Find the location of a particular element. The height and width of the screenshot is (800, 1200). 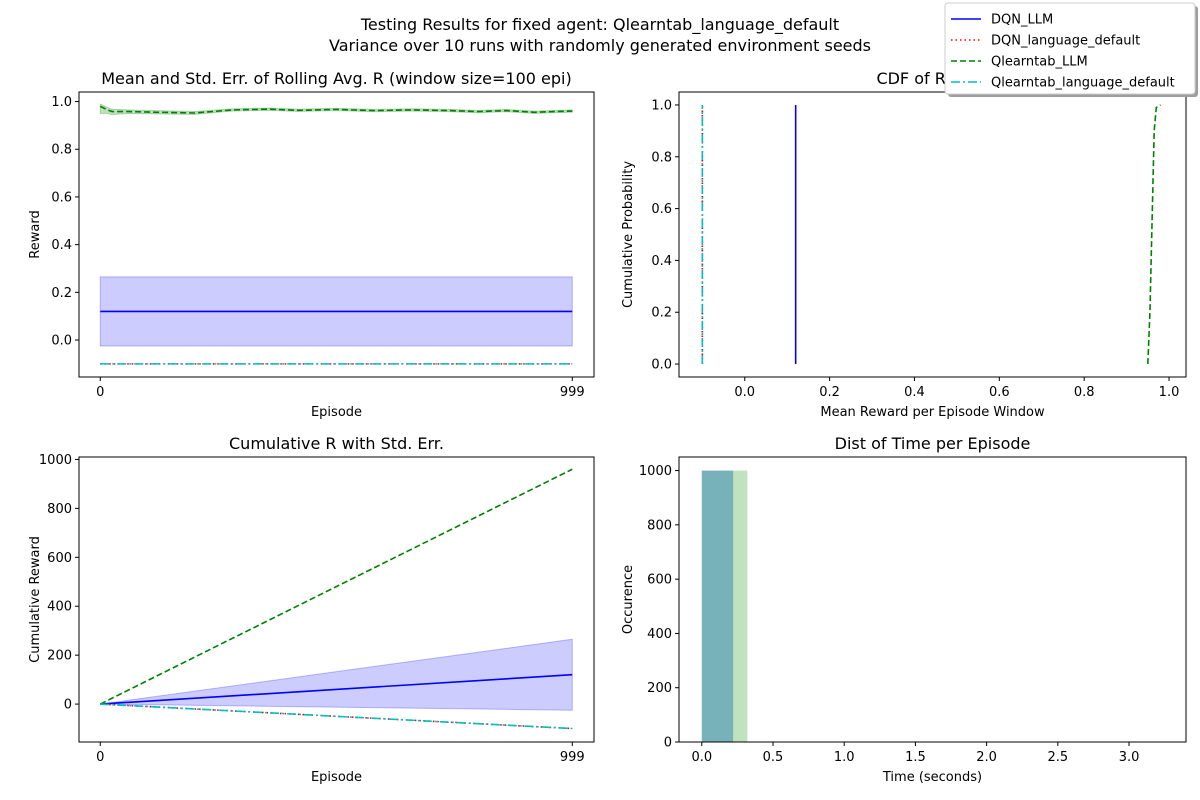

legend-label: DQN_LLM is located at coordinates (1022, 20).